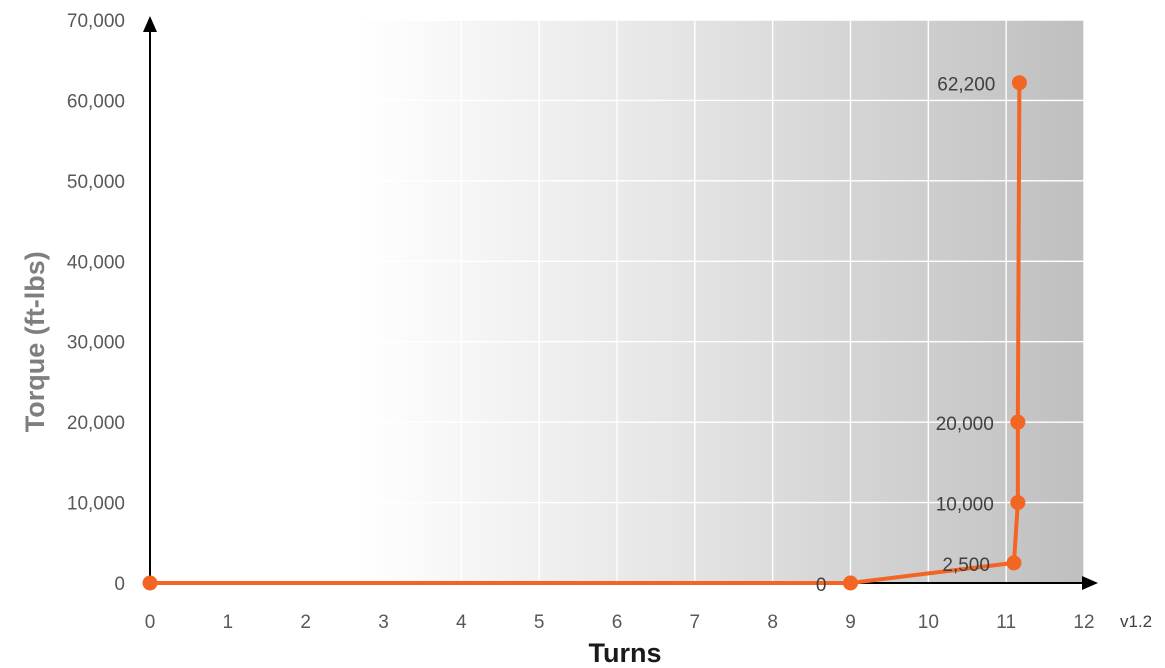 This screenshot has height=668, width=1165. I want to click on y-tick-label: 40,000, so click(96, 262).